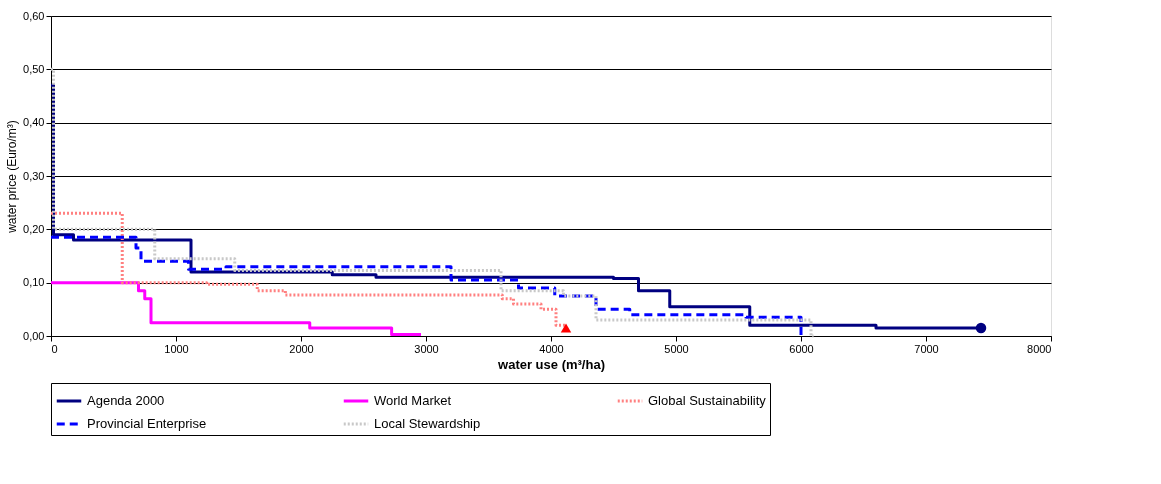 This screenshot has height=484, width=1161. Describe the element at coordinates (54, 348) in the screenshot. I see `x-tick-label: 0` at that location.